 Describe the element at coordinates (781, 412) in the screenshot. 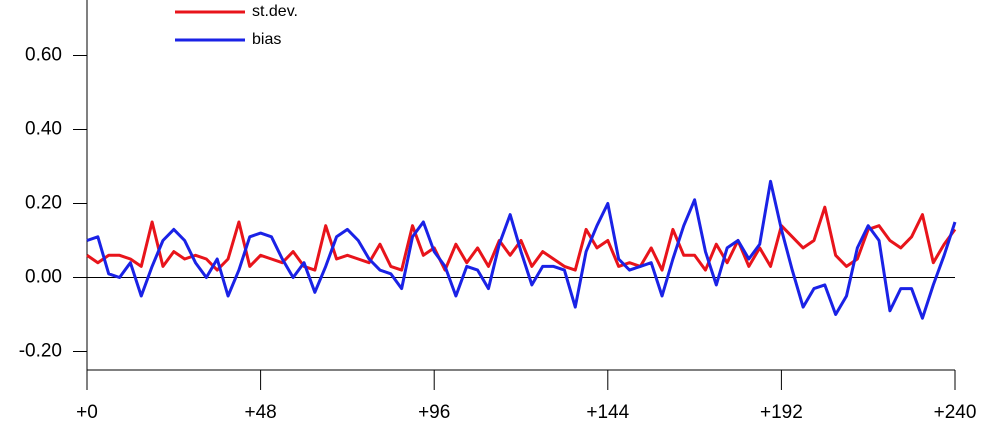

I see `x-tick-label: +192` at that location.